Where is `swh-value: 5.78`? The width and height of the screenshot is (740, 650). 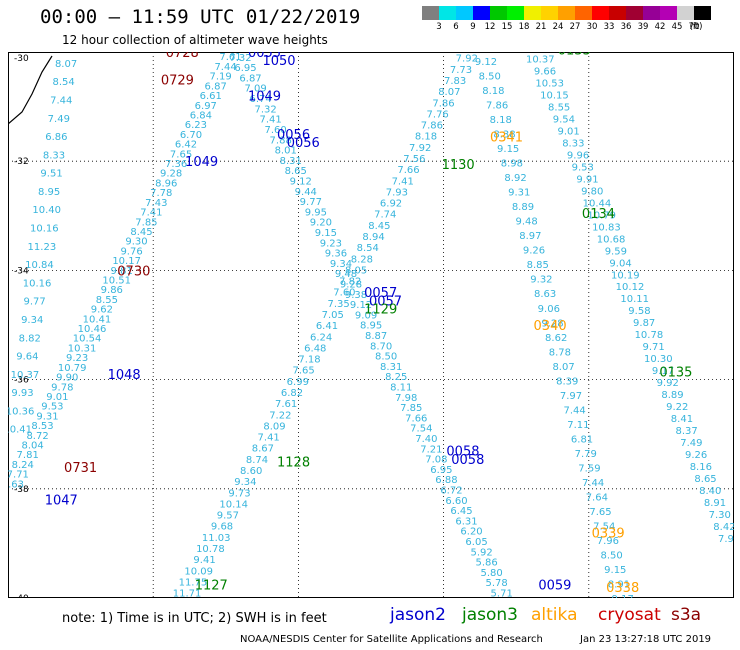
swh-value: 5.78 is located at coordinates (497, 583).